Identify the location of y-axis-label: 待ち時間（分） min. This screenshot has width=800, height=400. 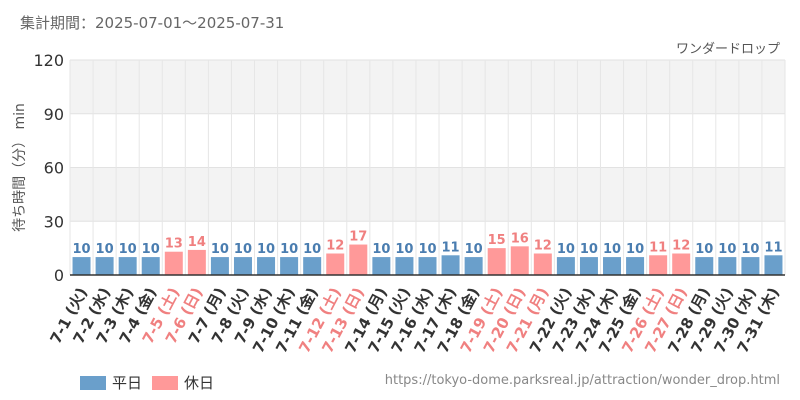
(20, 167).